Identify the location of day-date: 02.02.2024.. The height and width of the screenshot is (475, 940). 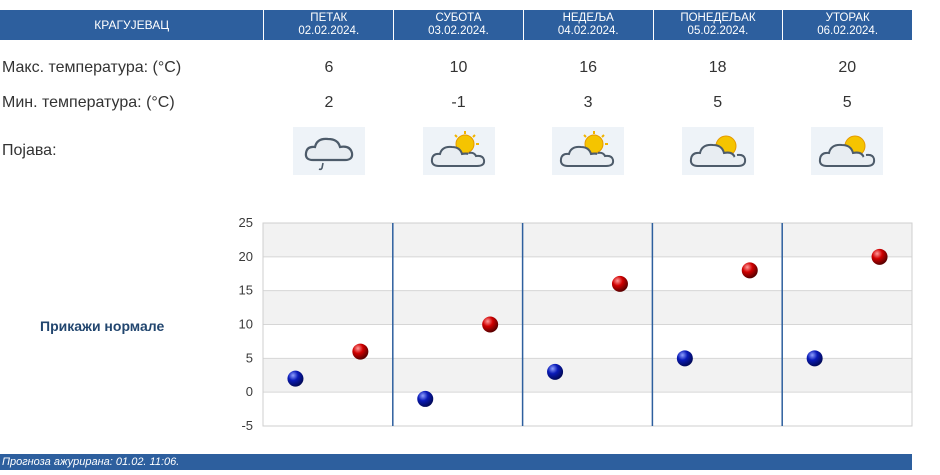
(329, 31).